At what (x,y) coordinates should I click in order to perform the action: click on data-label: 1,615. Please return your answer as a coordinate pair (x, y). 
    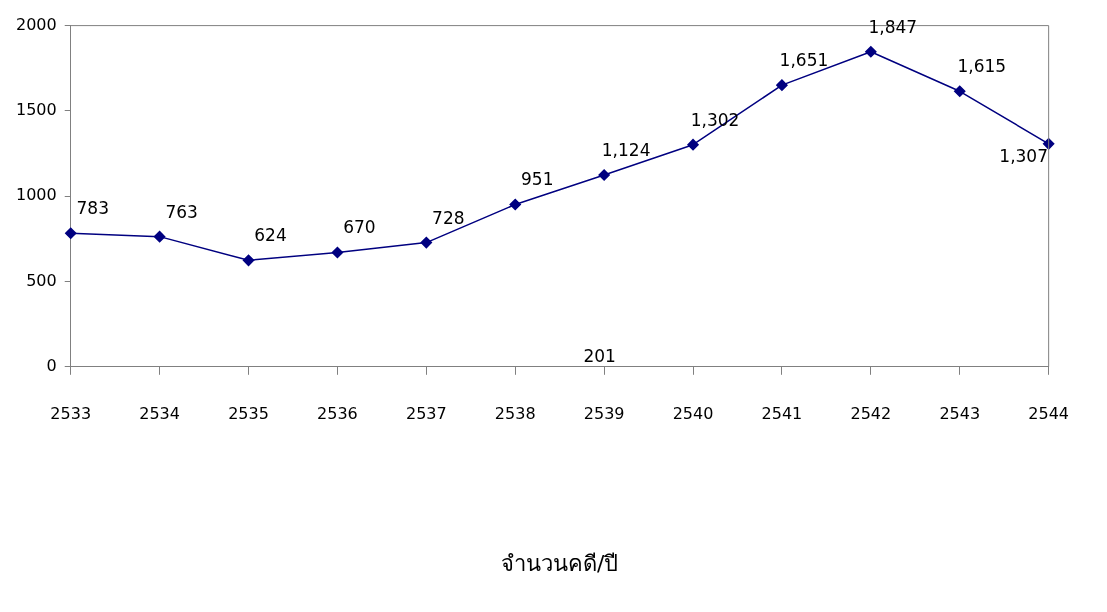
    Looking at the image, I should click on (982, 66).